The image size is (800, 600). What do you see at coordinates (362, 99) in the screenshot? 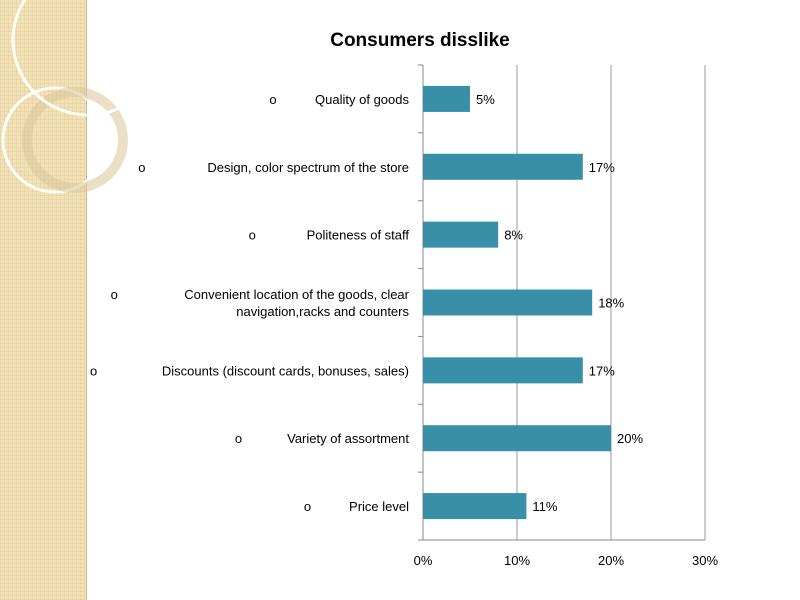
I see `category-label-0: Quality of goods` at bounding box center [362, 99].